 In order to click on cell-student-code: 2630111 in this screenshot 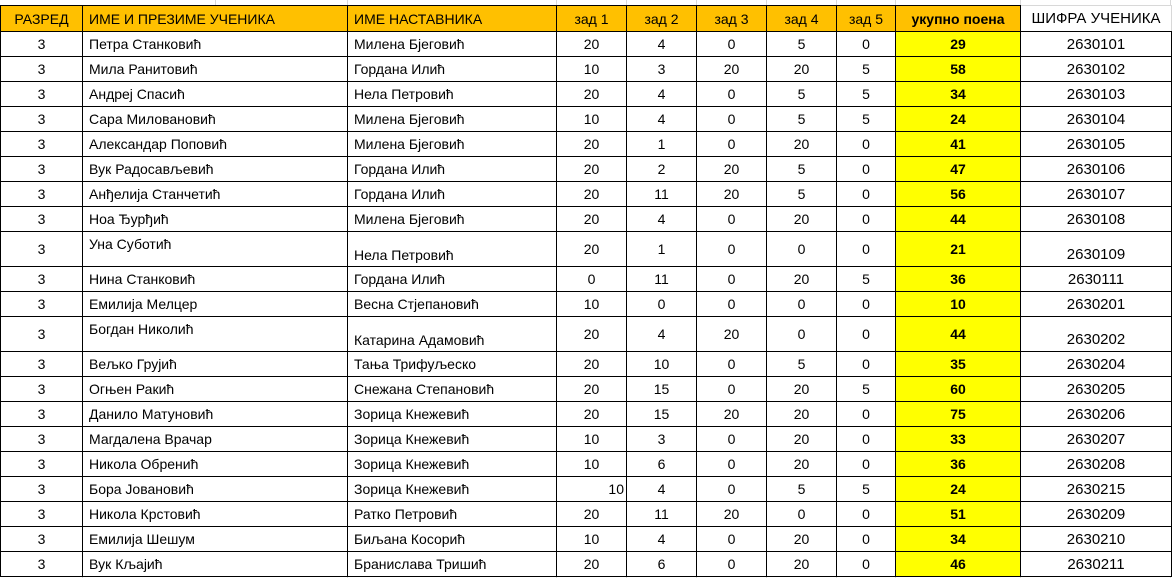, I will do `click(1096, 279)`.